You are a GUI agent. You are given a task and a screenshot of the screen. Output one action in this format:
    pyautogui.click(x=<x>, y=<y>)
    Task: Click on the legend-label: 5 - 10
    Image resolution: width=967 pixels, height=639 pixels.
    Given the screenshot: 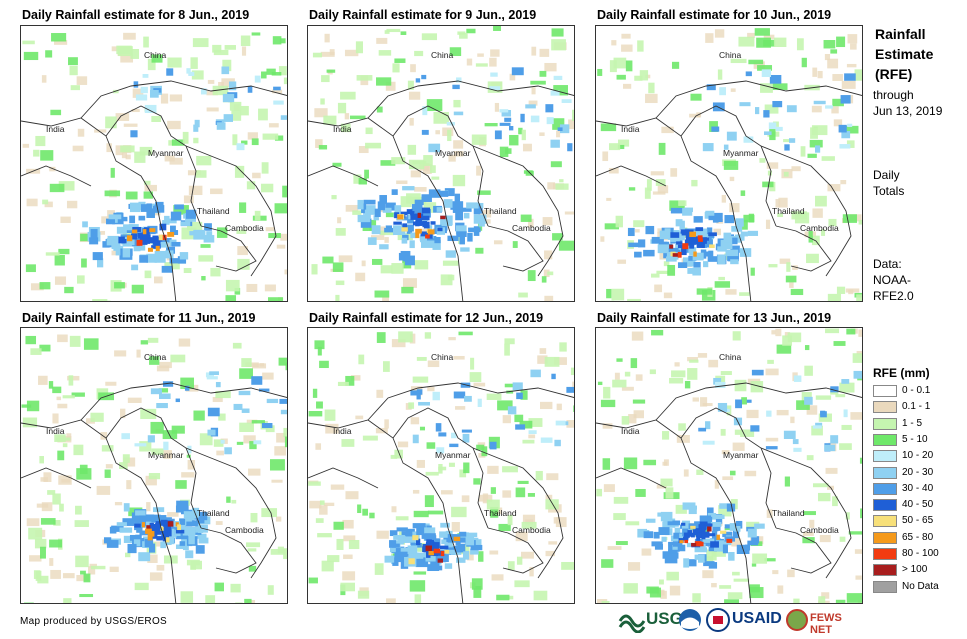 What is the action you would take?
    pyautogui.click(x=915, y=439)
    